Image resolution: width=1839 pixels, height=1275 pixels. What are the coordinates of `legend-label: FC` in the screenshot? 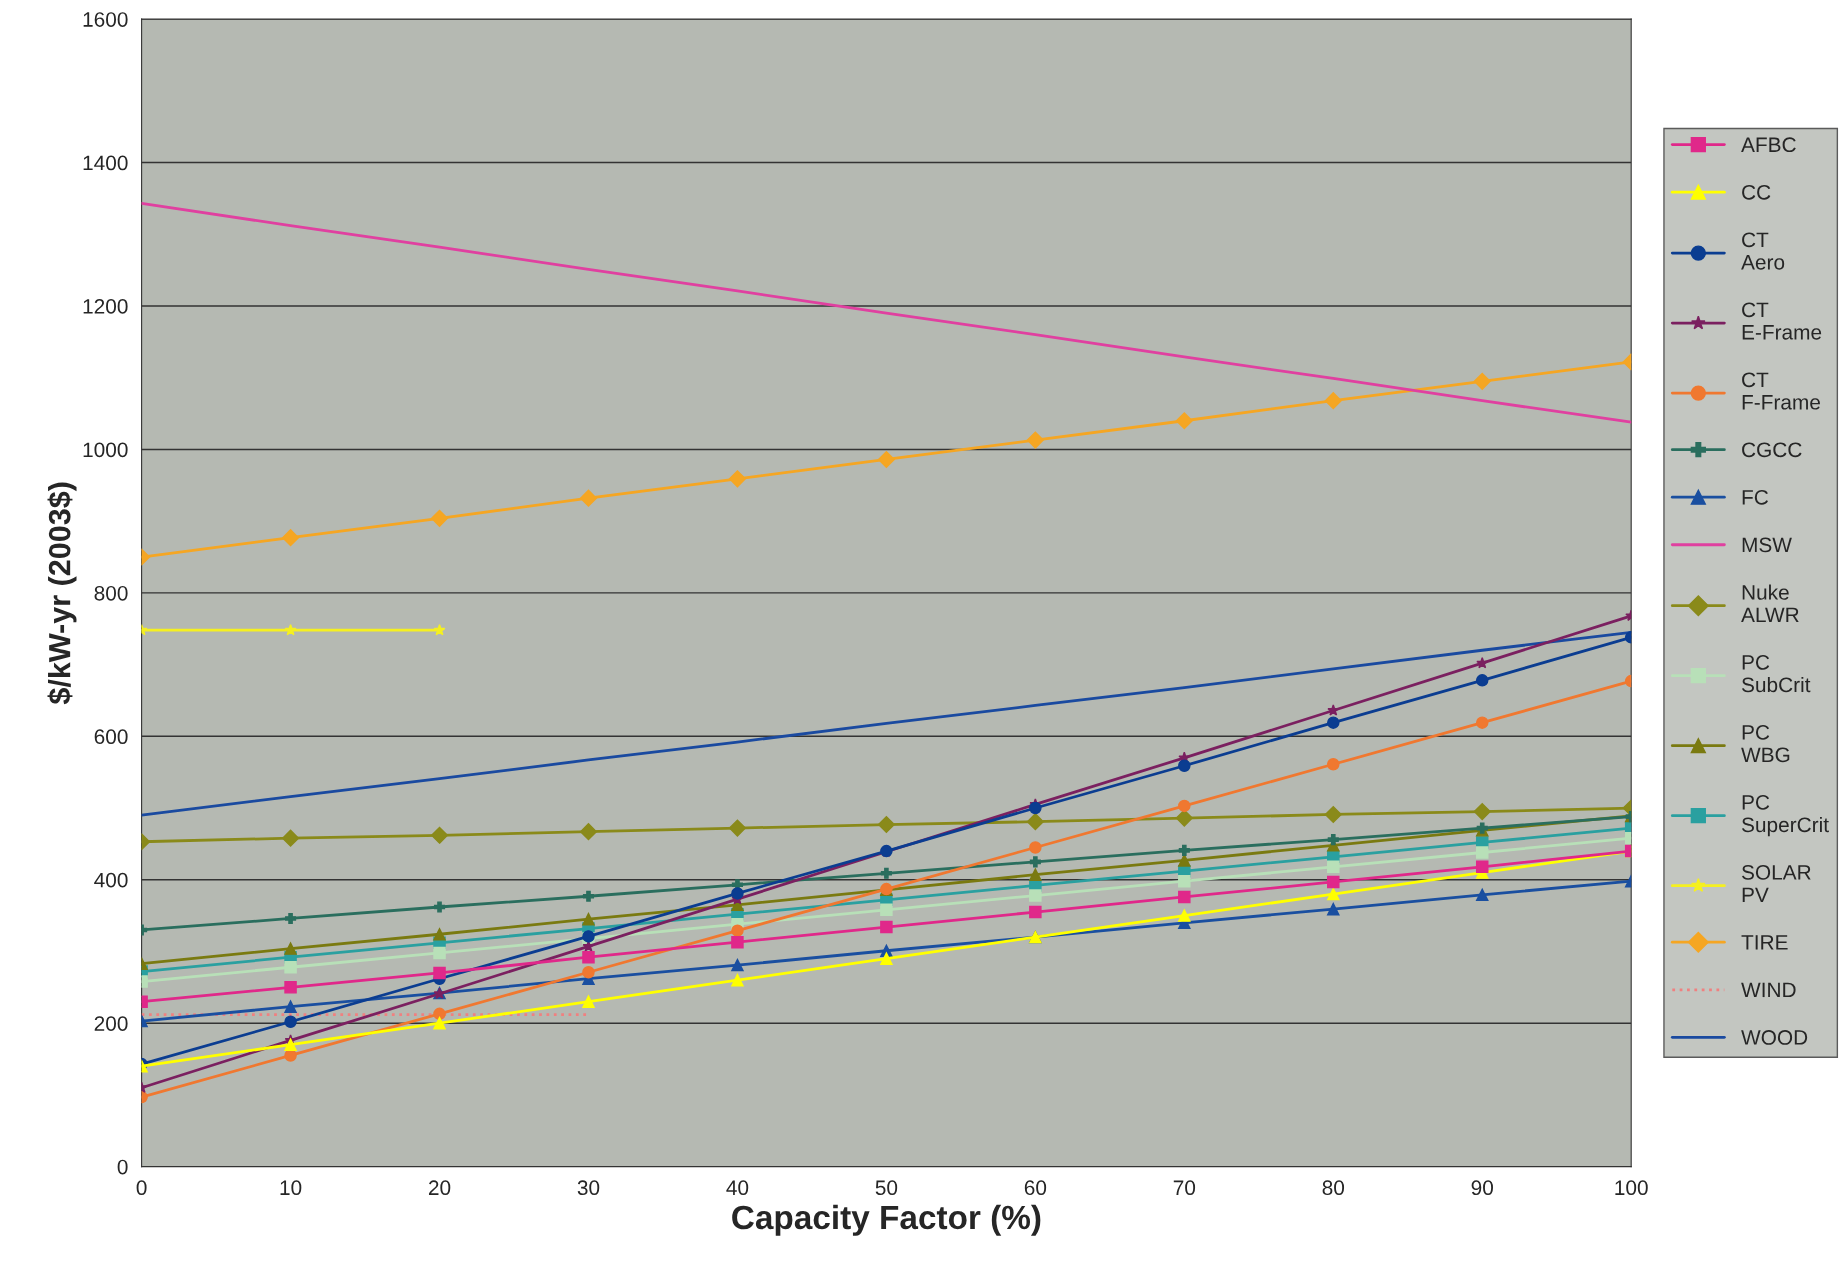 It's located at (1755, 497).